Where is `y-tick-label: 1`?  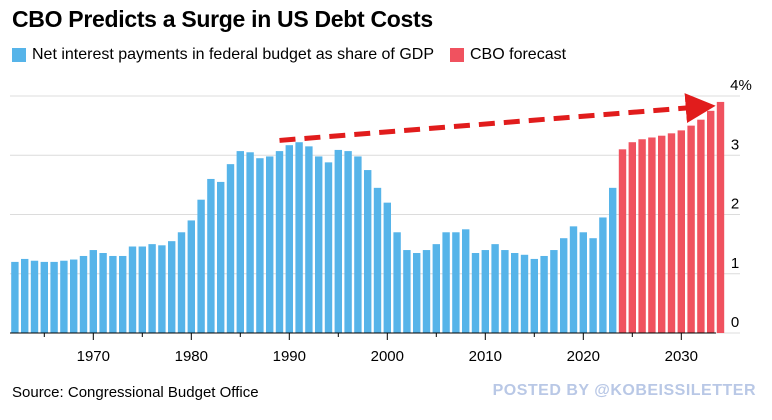 y-tick-label: 1 is located at coordinates (735, 263).